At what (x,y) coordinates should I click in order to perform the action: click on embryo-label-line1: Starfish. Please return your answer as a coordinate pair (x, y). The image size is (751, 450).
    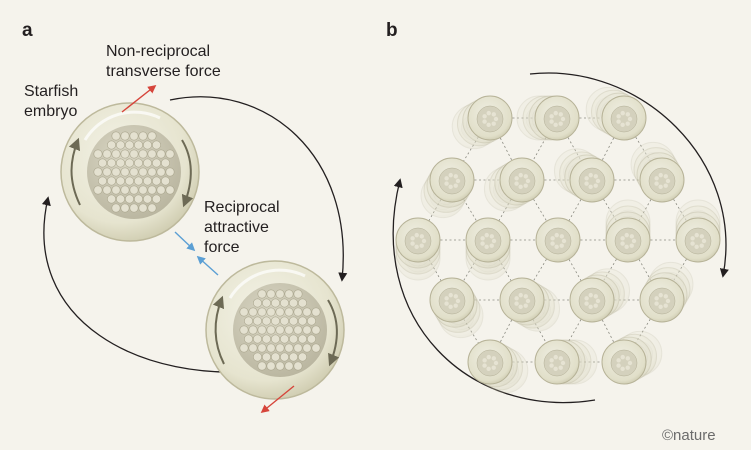
    Looking at the image, I should click on (51, 91).